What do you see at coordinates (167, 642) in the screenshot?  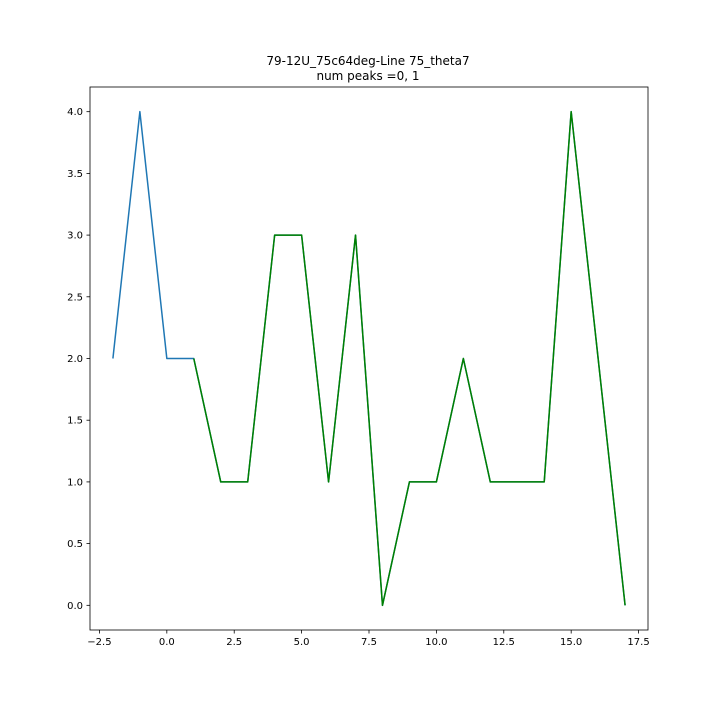 I see `x-tick-label: 0.0` at bounding box center [167, 642].